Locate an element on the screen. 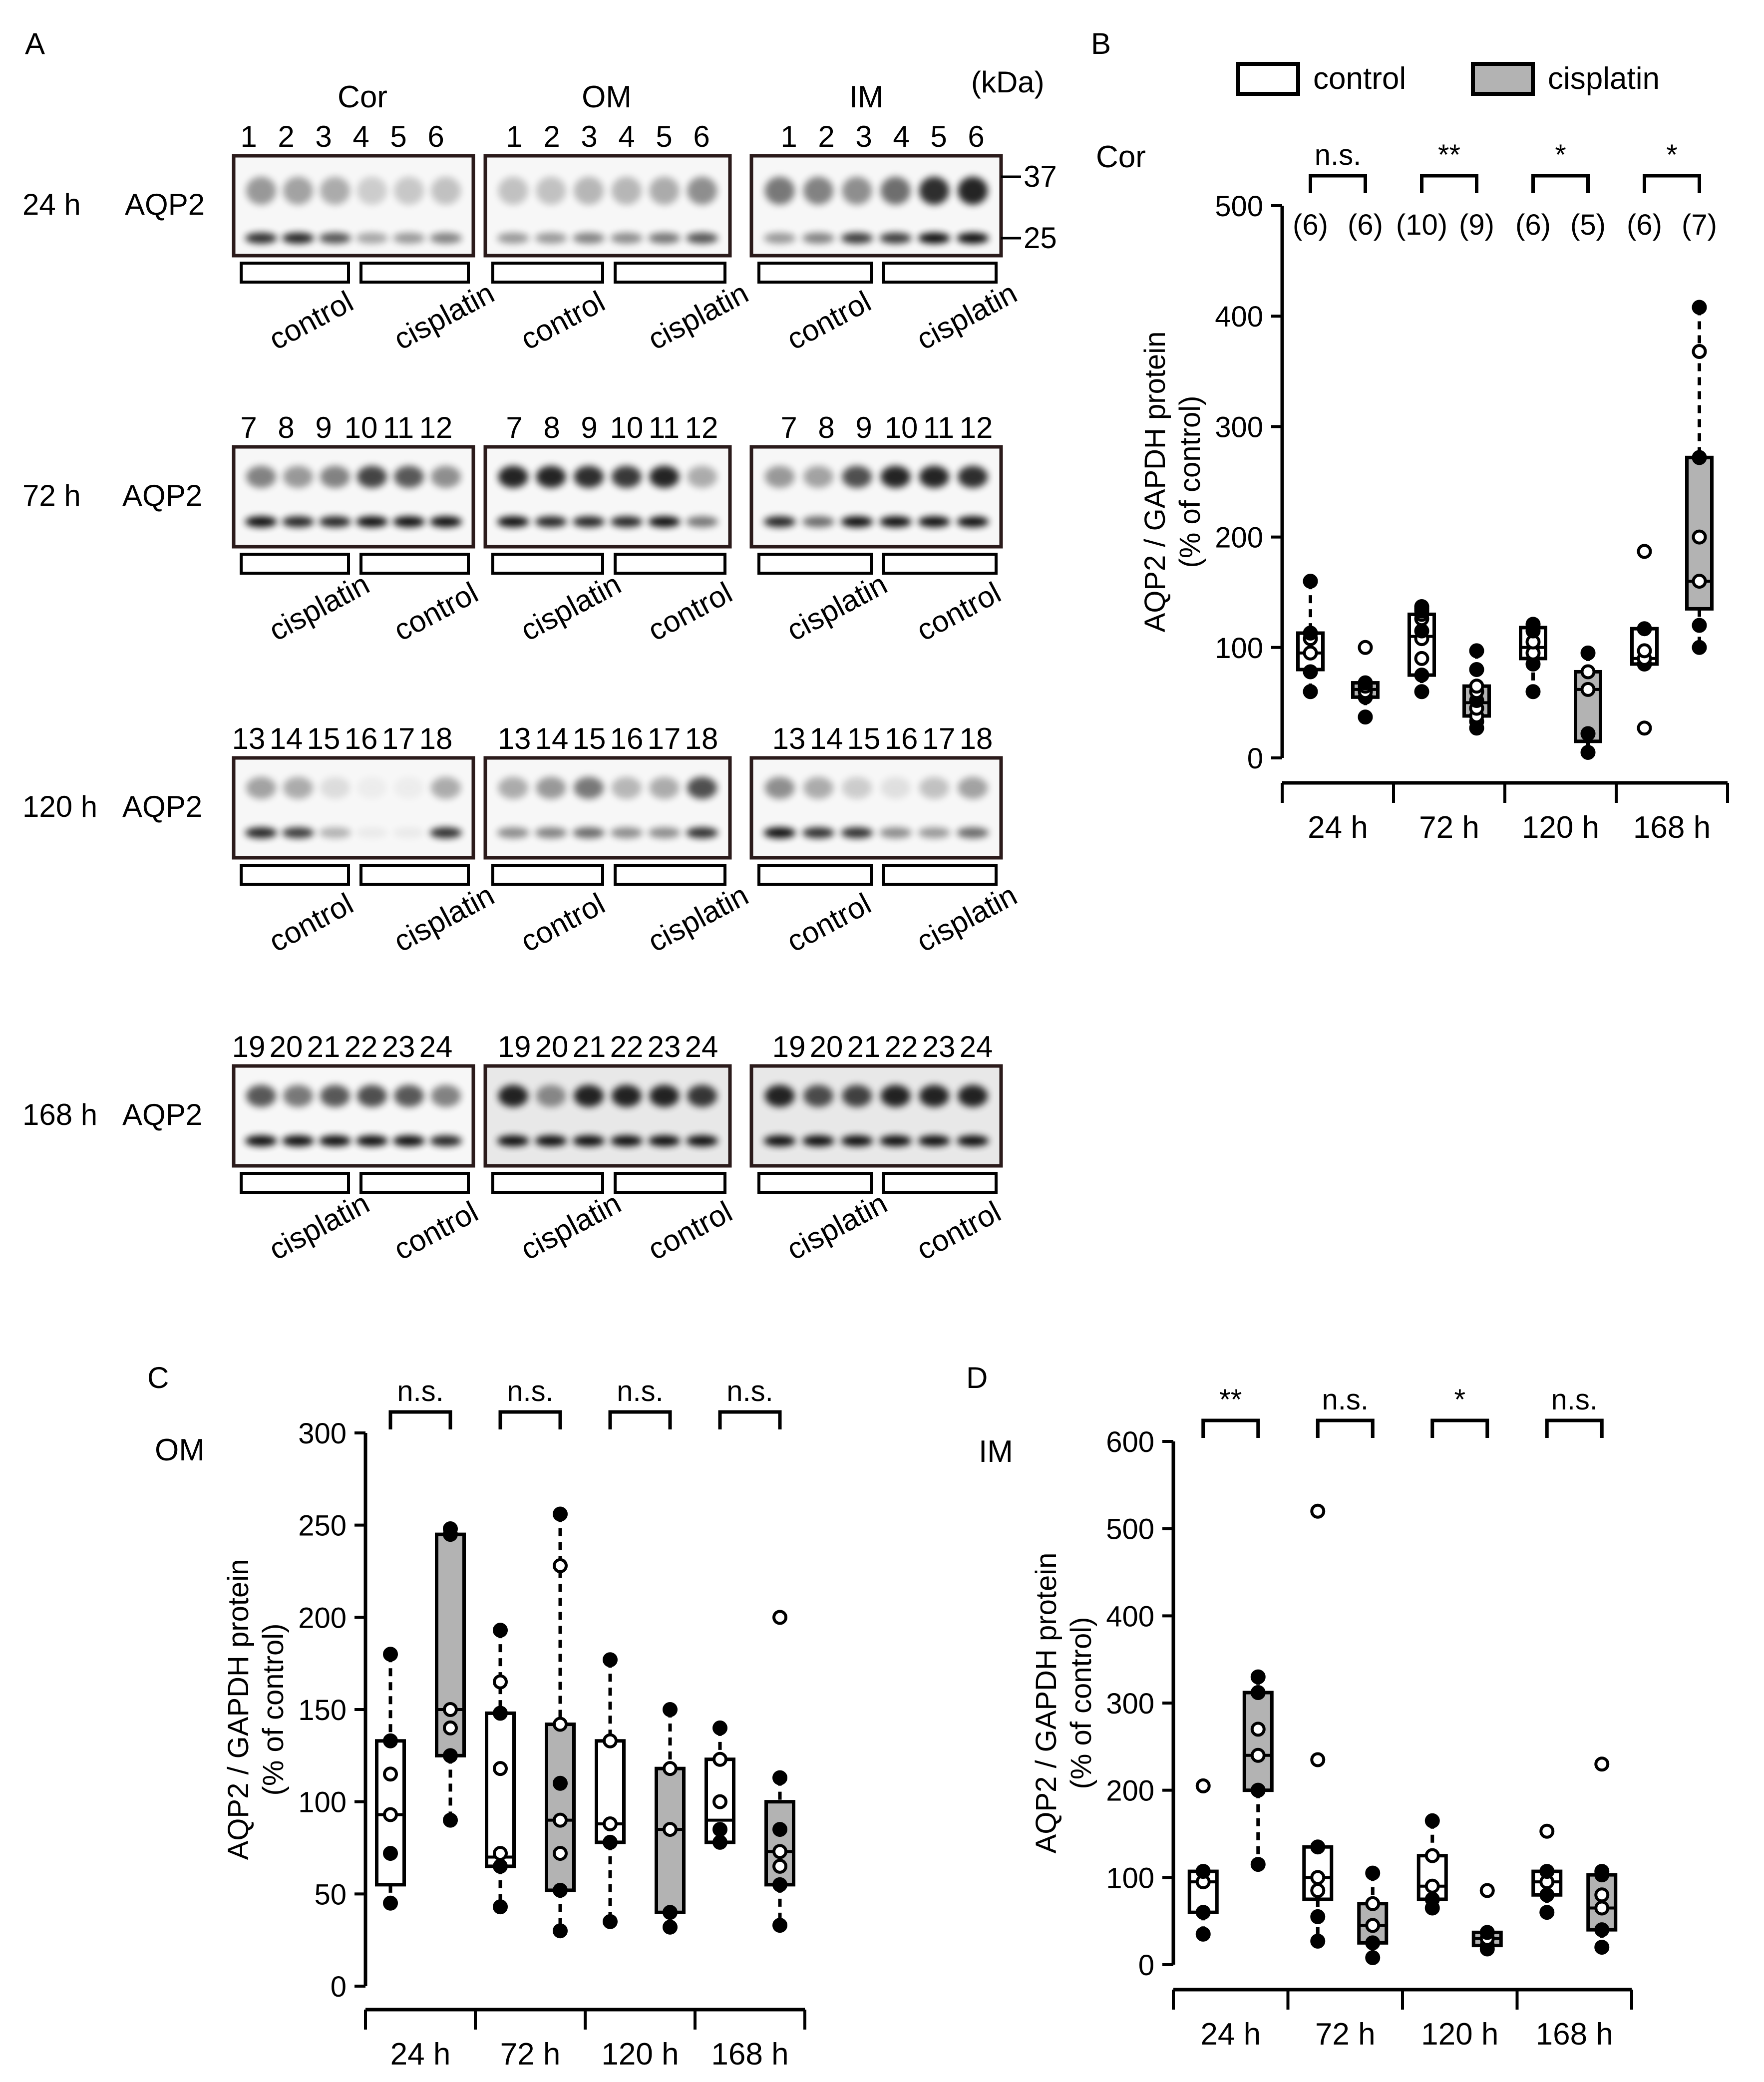 The image size is (1764, 2082). panel-label-d: D is located at coordinates (977, 1377).